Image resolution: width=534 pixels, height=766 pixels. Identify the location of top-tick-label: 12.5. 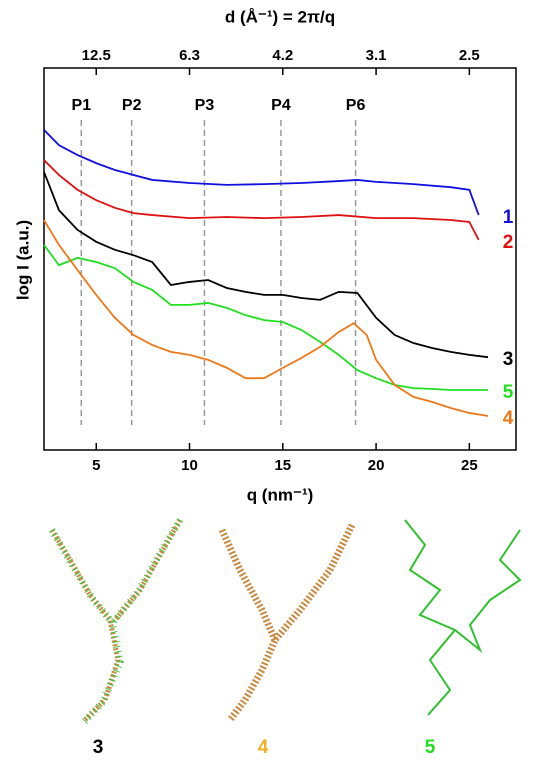
(96, 55).